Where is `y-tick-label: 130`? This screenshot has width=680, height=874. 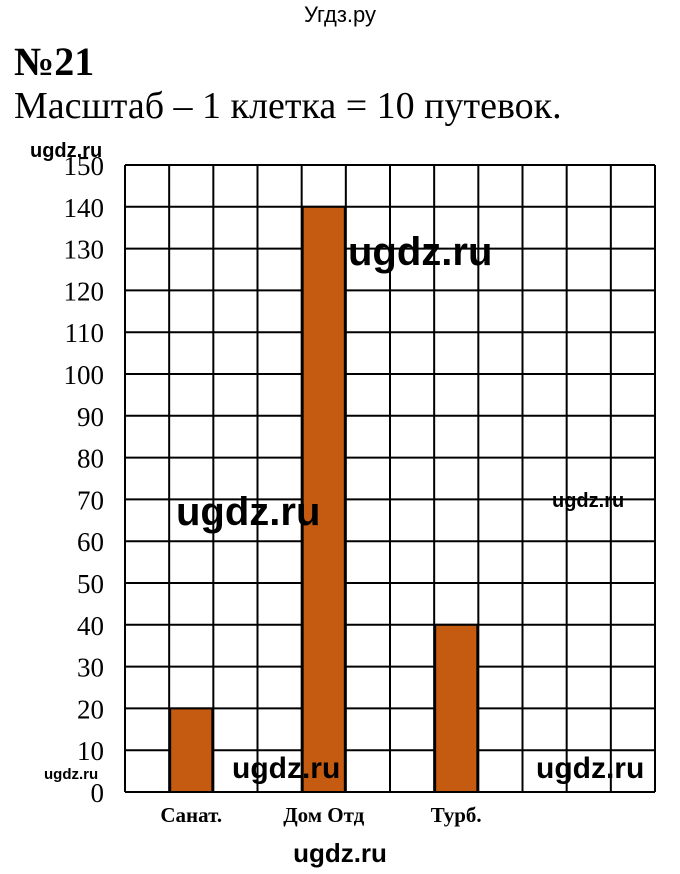 y-tick-label: 130 is located at coordinates (84, 250).